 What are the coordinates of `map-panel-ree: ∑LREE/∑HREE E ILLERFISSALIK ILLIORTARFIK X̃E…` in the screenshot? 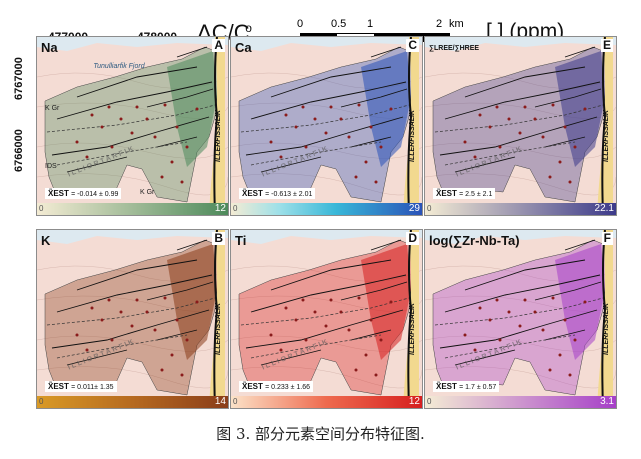 It's located at (520, 126).